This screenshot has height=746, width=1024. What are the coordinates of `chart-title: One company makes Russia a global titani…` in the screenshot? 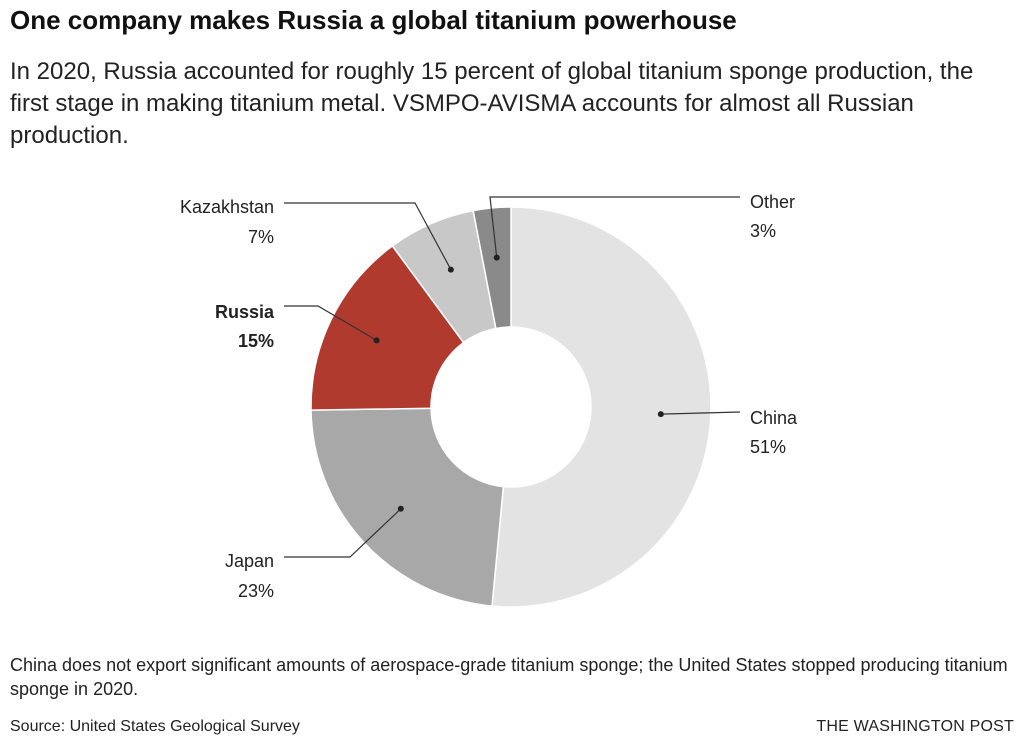 It's located at (373, 20).